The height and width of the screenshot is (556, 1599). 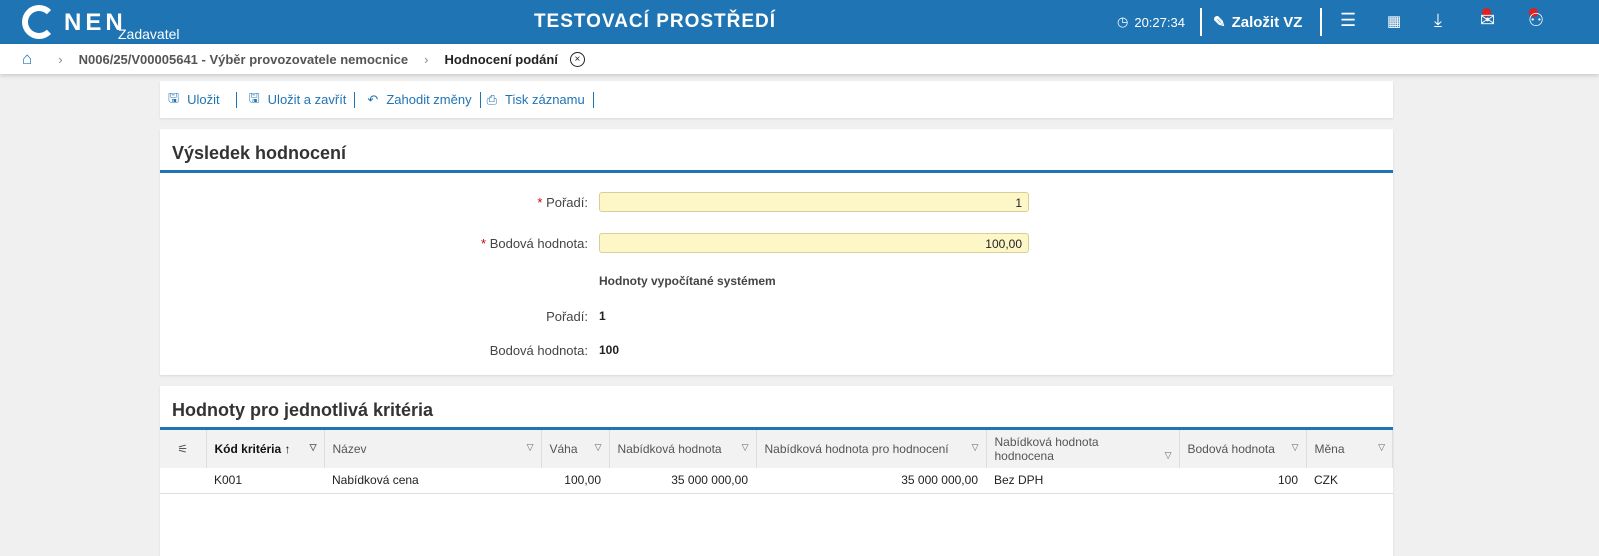 What do you see at coordinates (149, 34) in the screenshot?
I see `role-label: Zadavatel` at bounding box center [149, 34].